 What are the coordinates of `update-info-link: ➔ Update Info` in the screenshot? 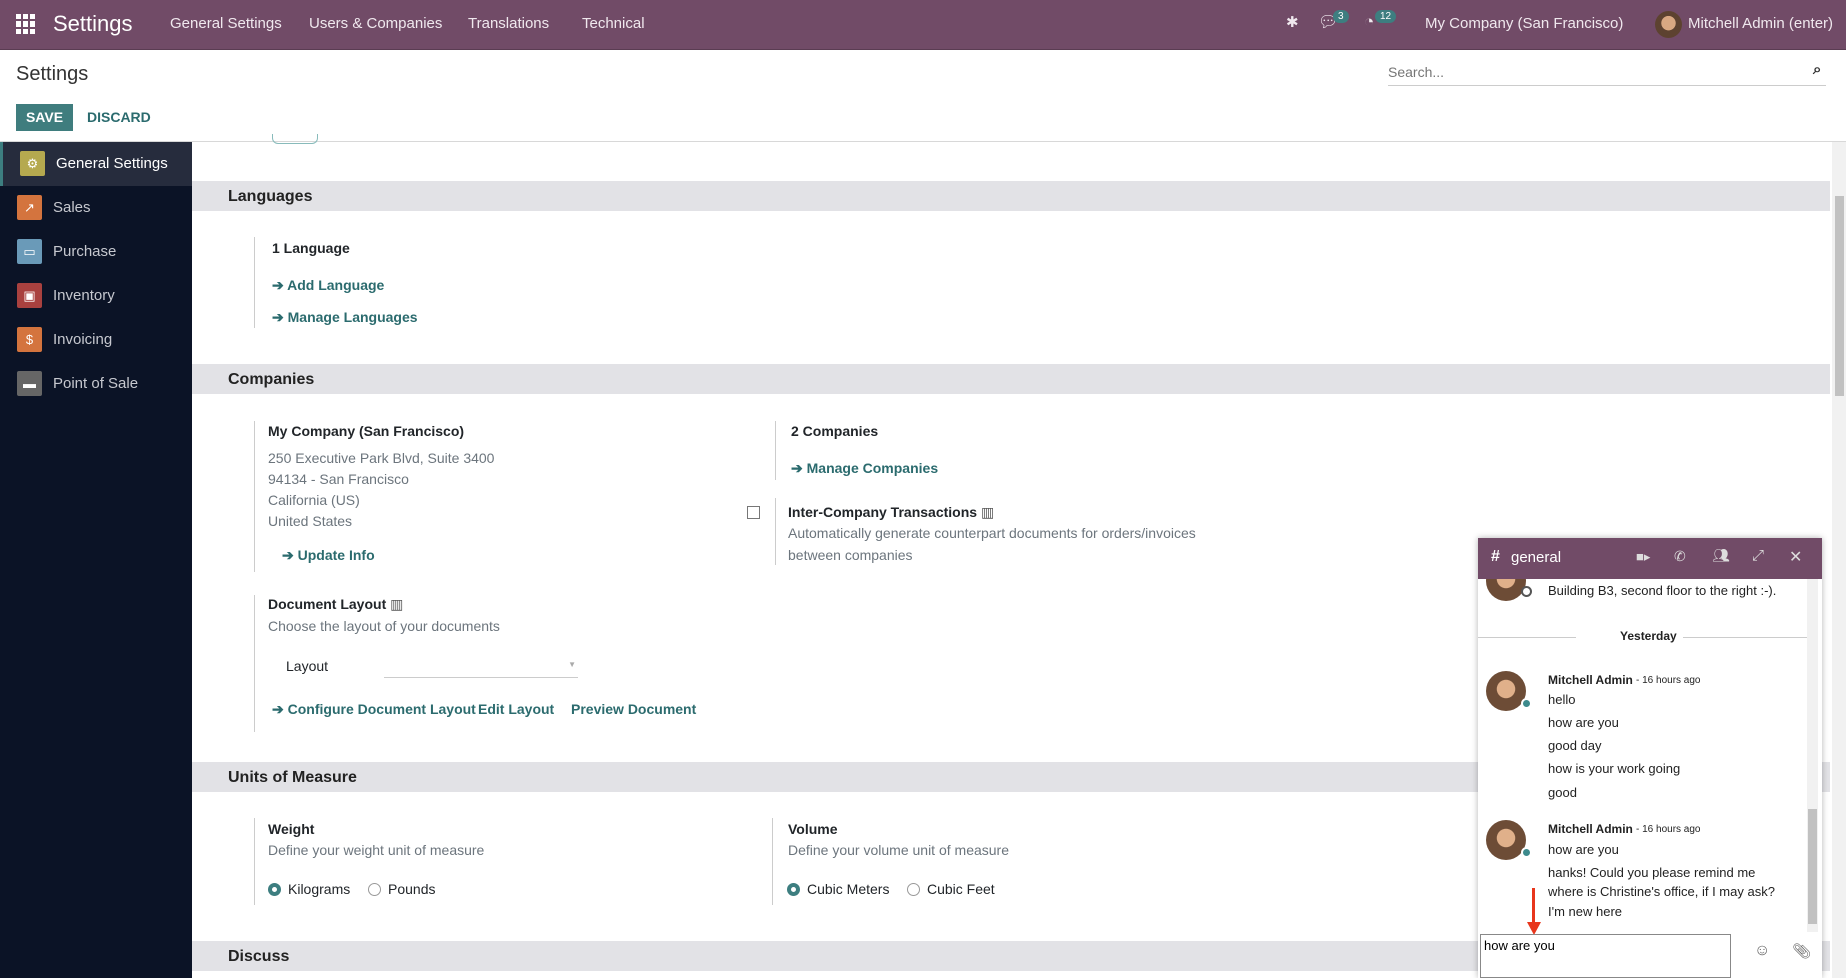 It's located at (328, 555).